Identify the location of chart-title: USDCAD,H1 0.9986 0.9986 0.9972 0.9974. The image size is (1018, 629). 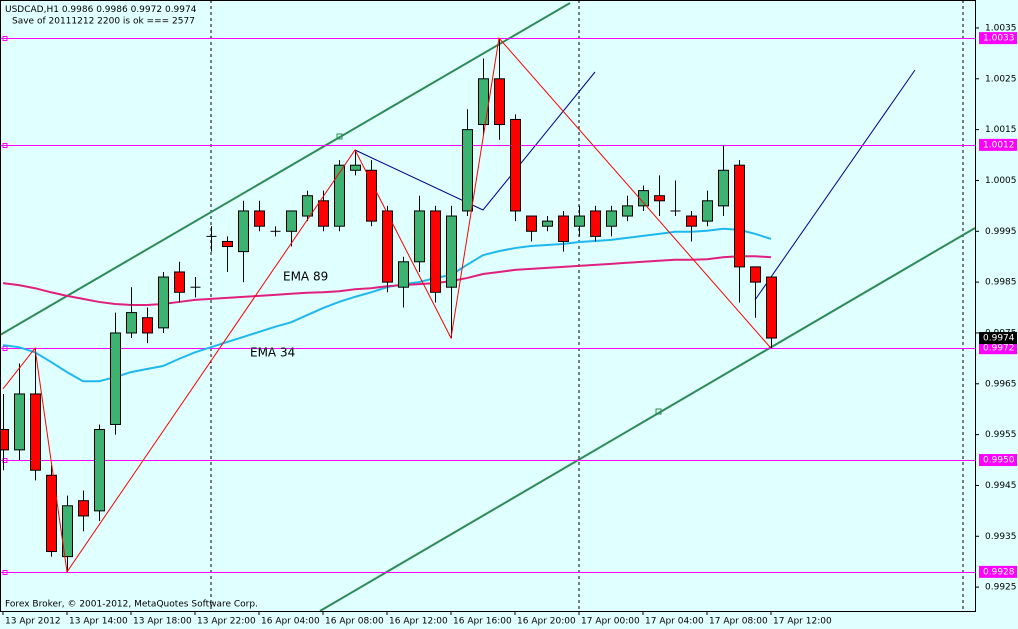
(101, 10).